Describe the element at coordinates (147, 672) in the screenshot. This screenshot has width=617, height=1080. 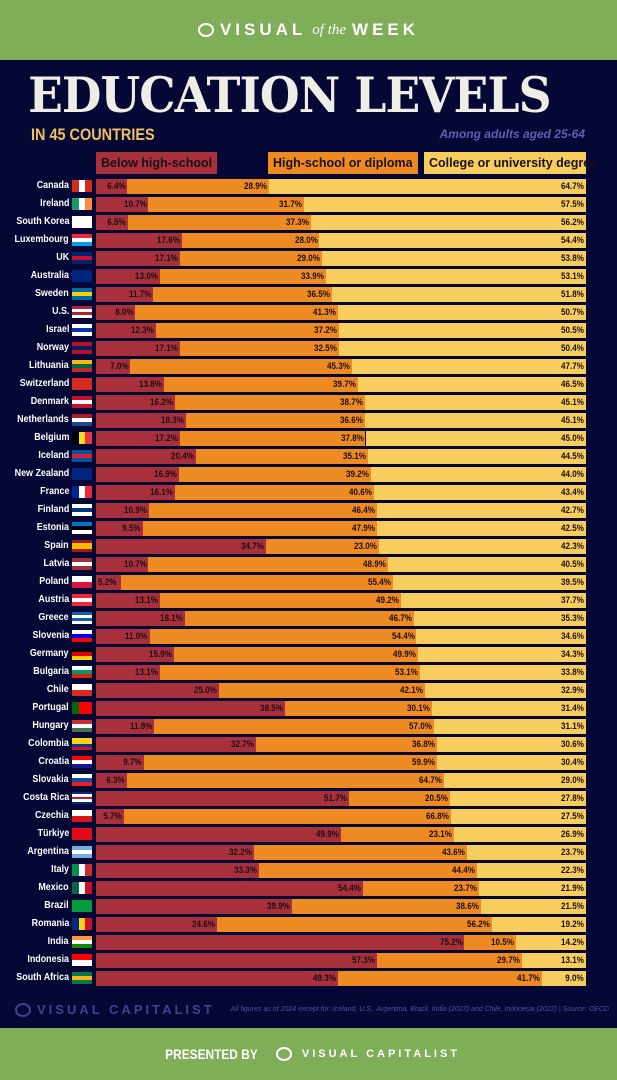
I see `data-label: 13.1%` at that location.